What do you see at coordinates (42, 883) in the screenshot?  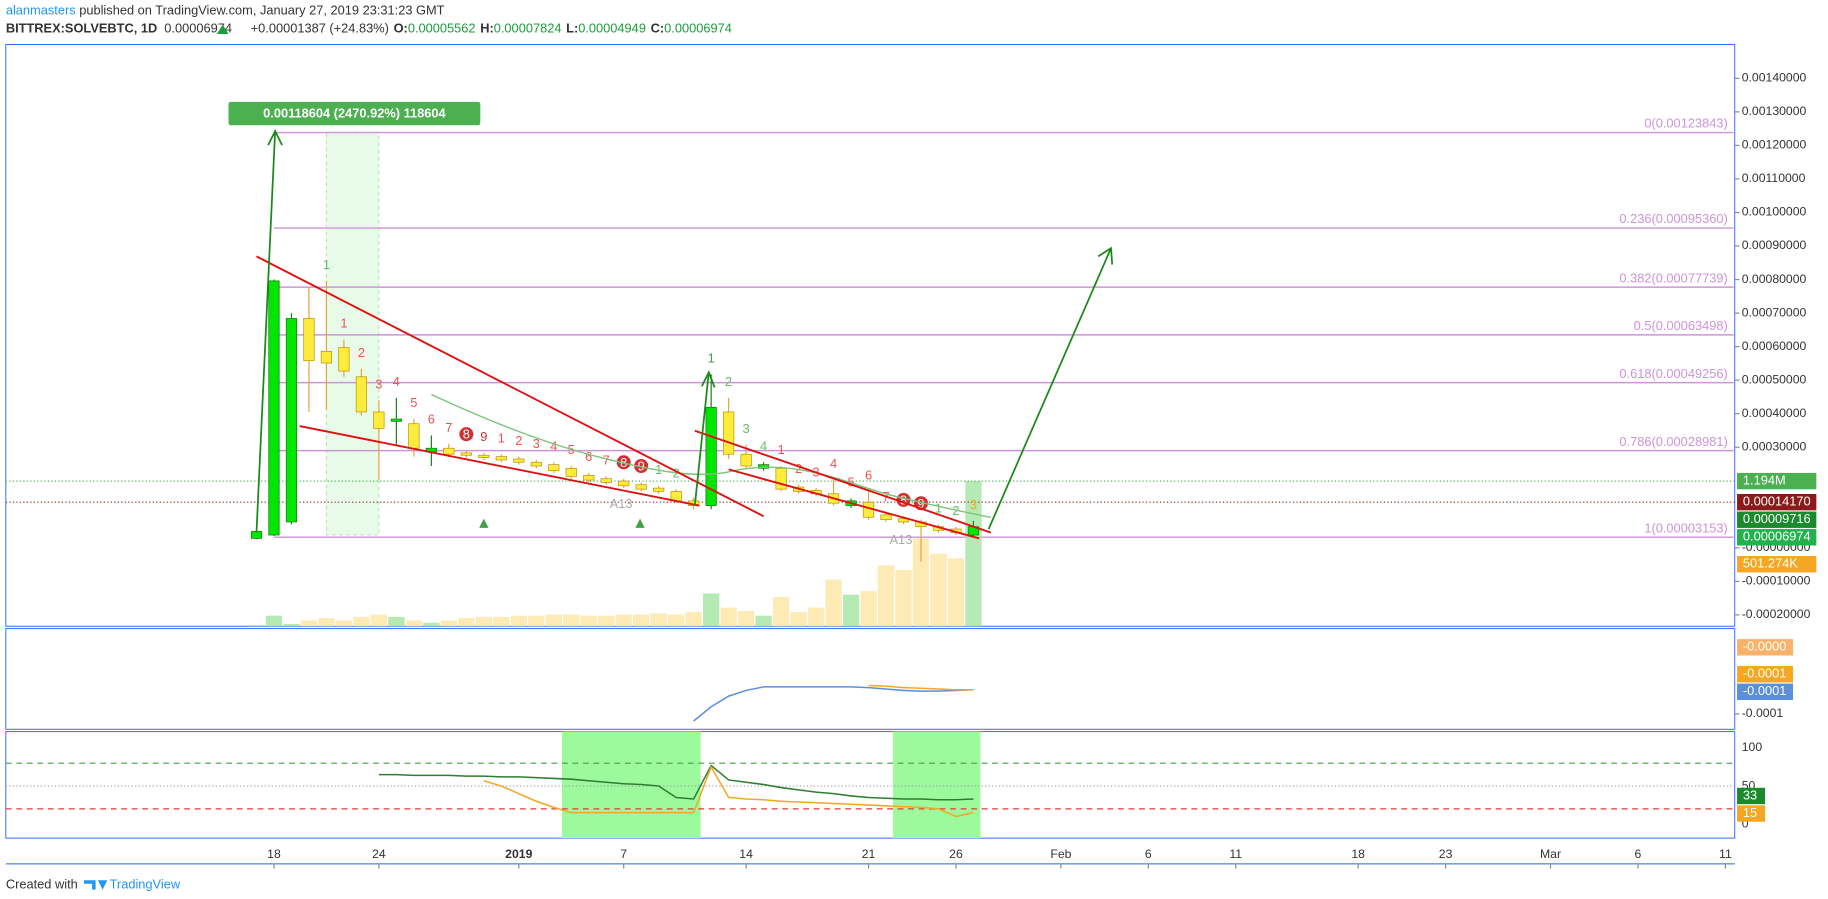 I see `footer-created: Created with` at bounding box center [42, 883].